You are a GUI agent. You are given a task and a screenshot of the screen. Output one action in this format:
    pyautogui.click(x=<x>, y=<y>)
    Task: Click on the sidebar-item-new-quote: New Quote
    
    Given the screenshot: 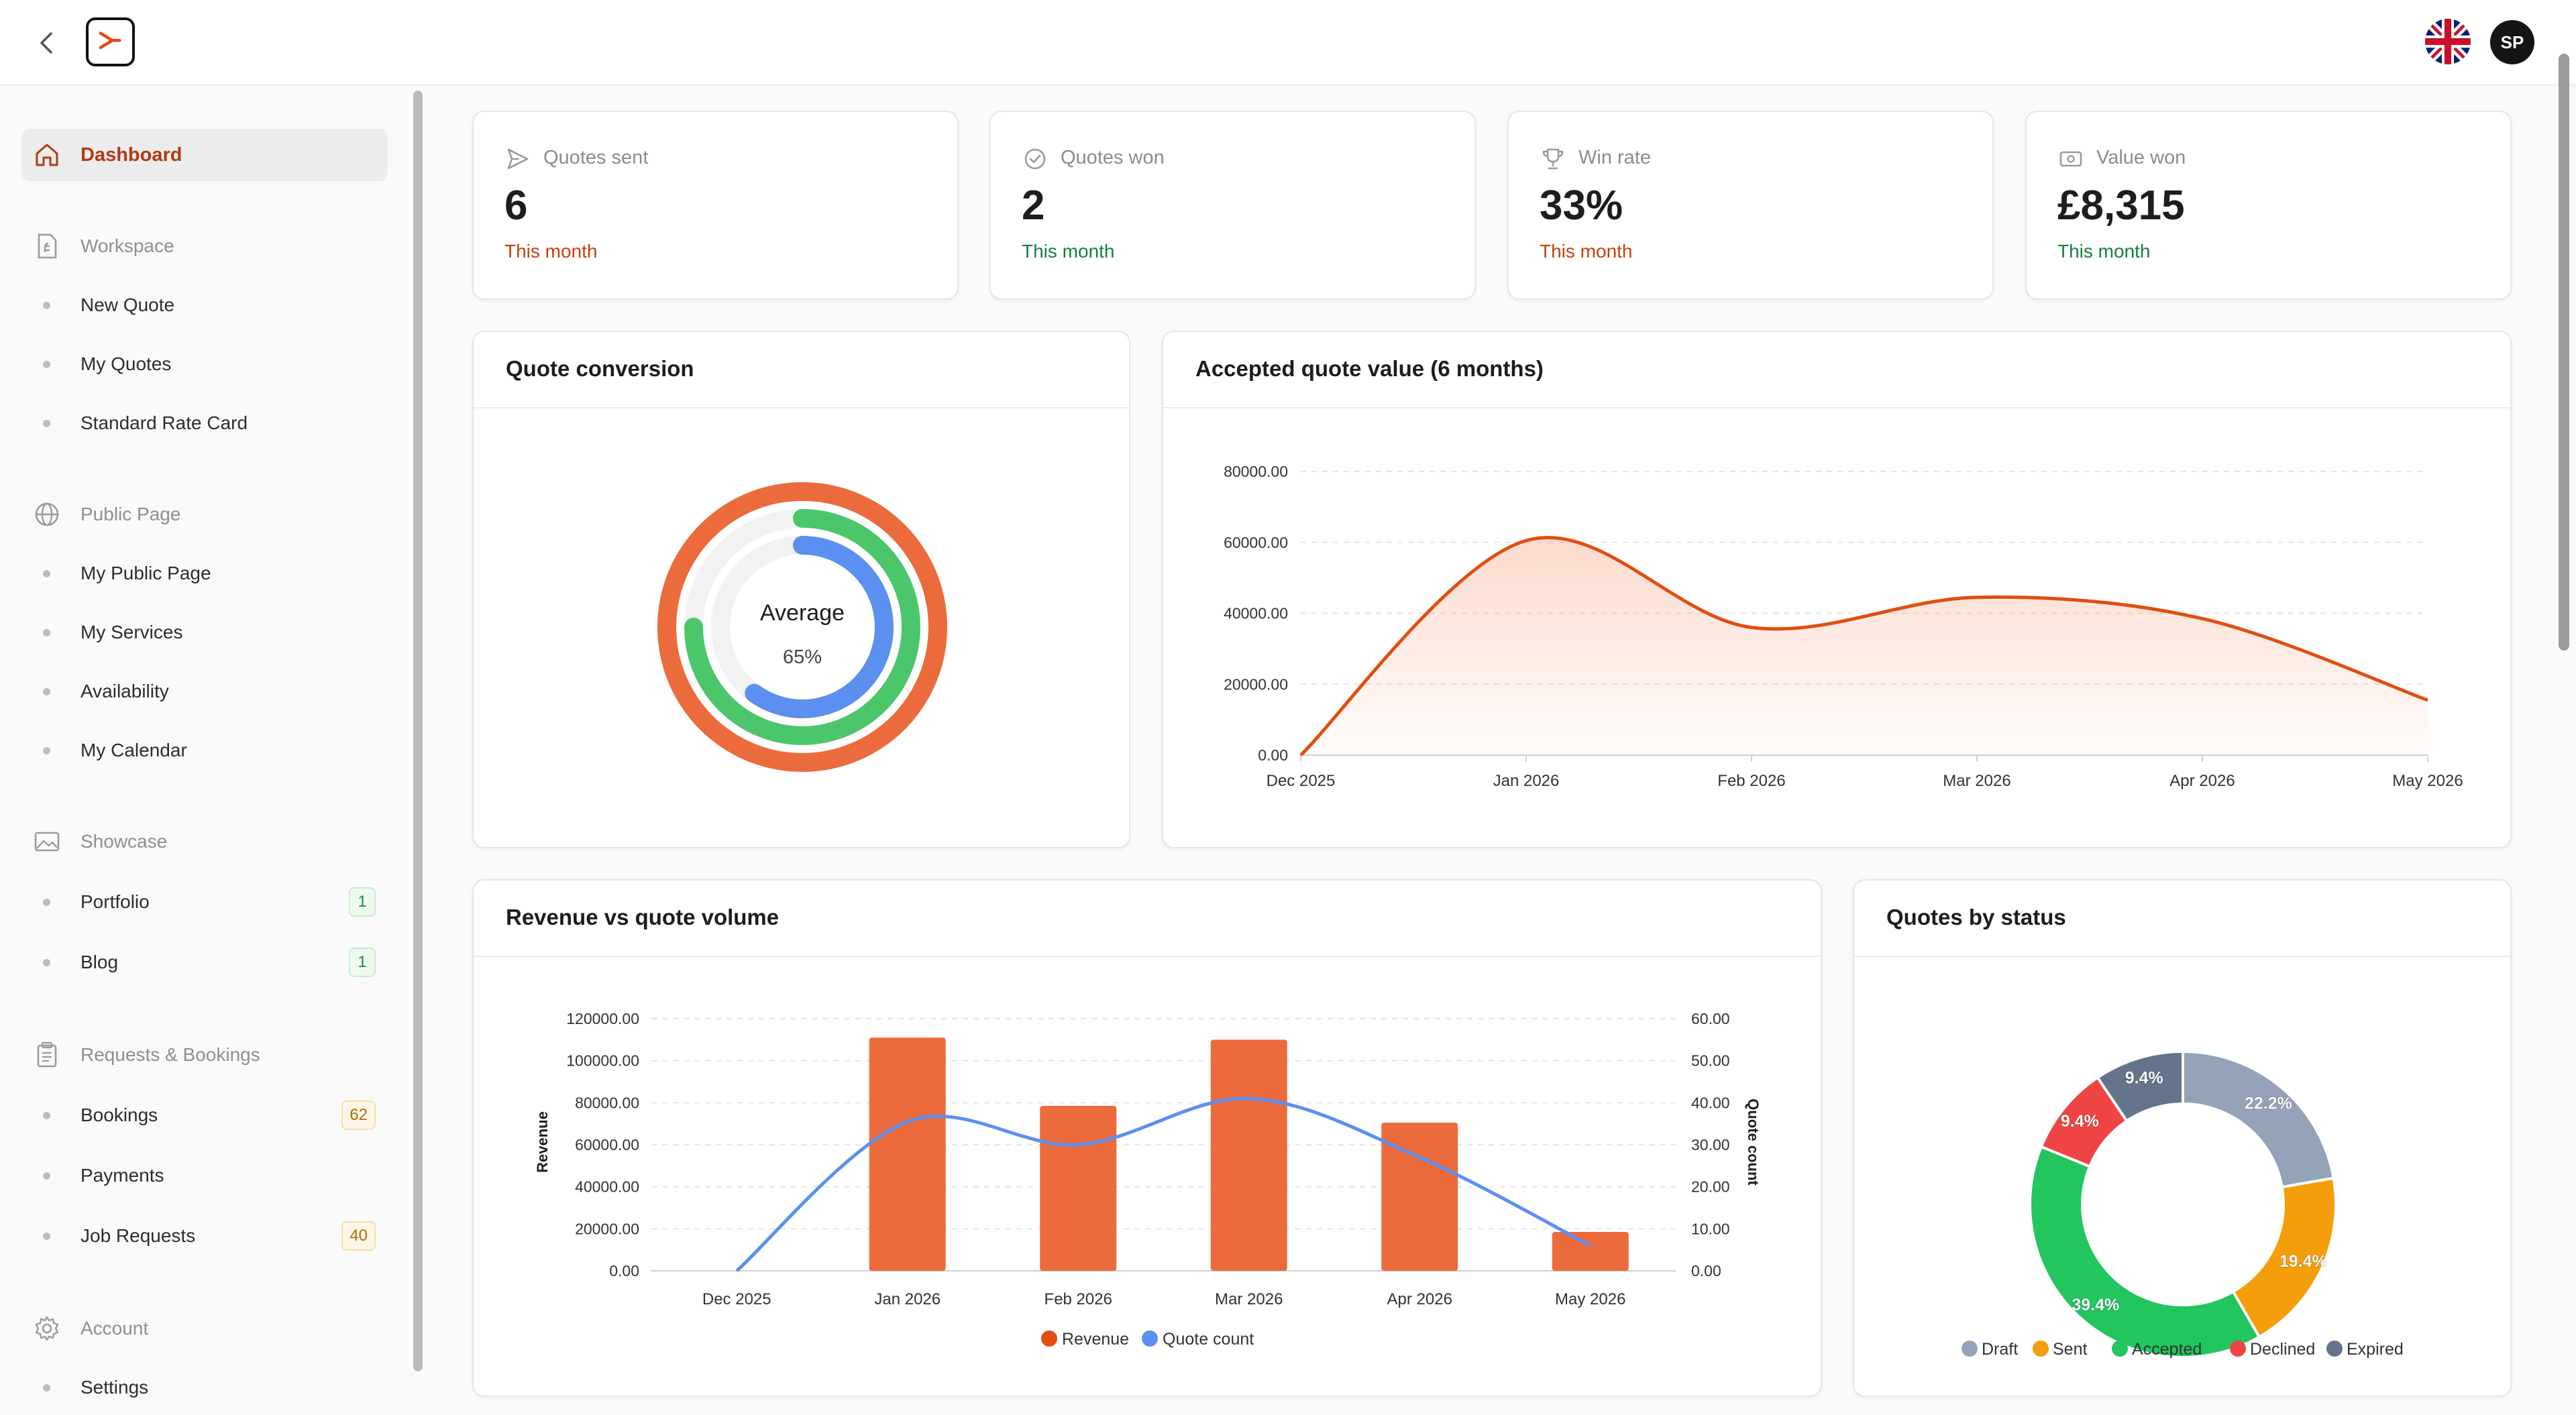 What is the action you would take?
    pyautogui.click(x=194, y=305)
    